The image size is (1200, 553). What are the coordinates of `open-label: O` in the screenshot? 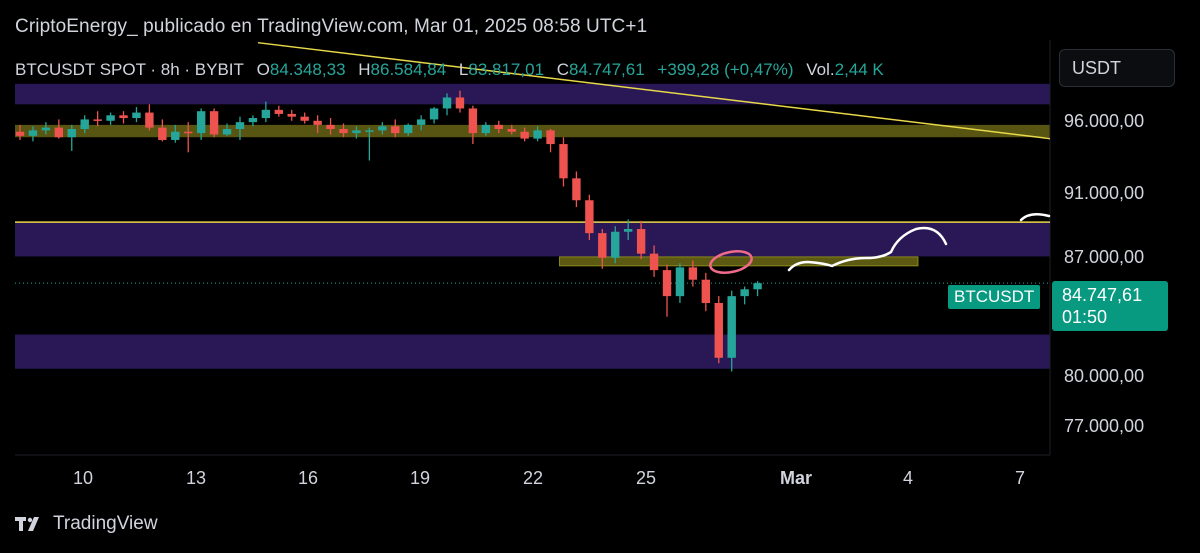 It's located at (263, 69).